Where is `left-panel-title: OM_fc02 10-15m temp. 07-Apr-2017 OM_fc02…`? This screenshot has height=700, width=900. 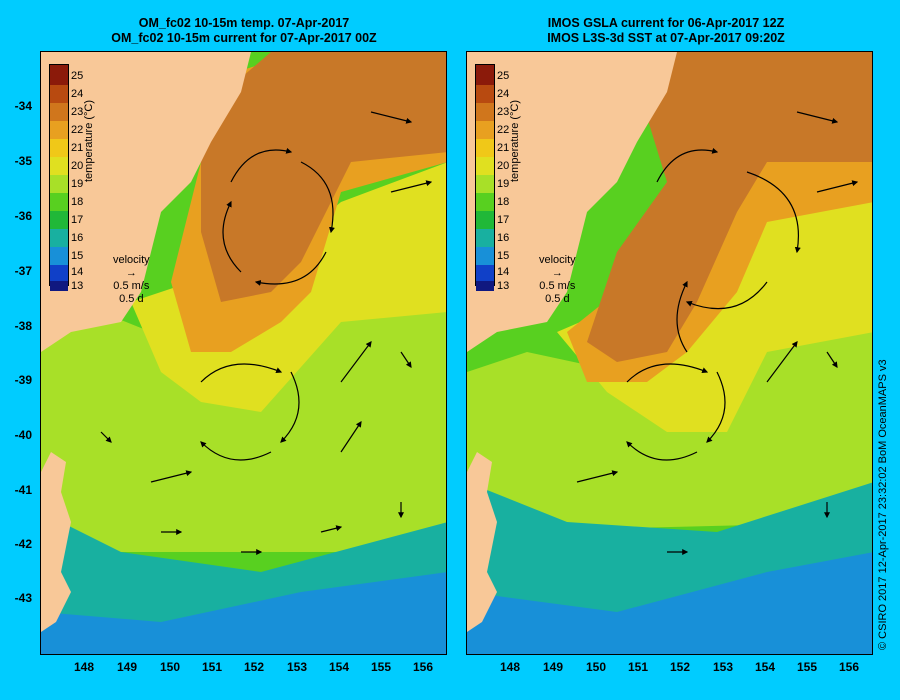 left-panel-title: OM_fc02 10-15m temp. 07-Apr-2017 OM_fc02… is located at coordinates (244, 31).